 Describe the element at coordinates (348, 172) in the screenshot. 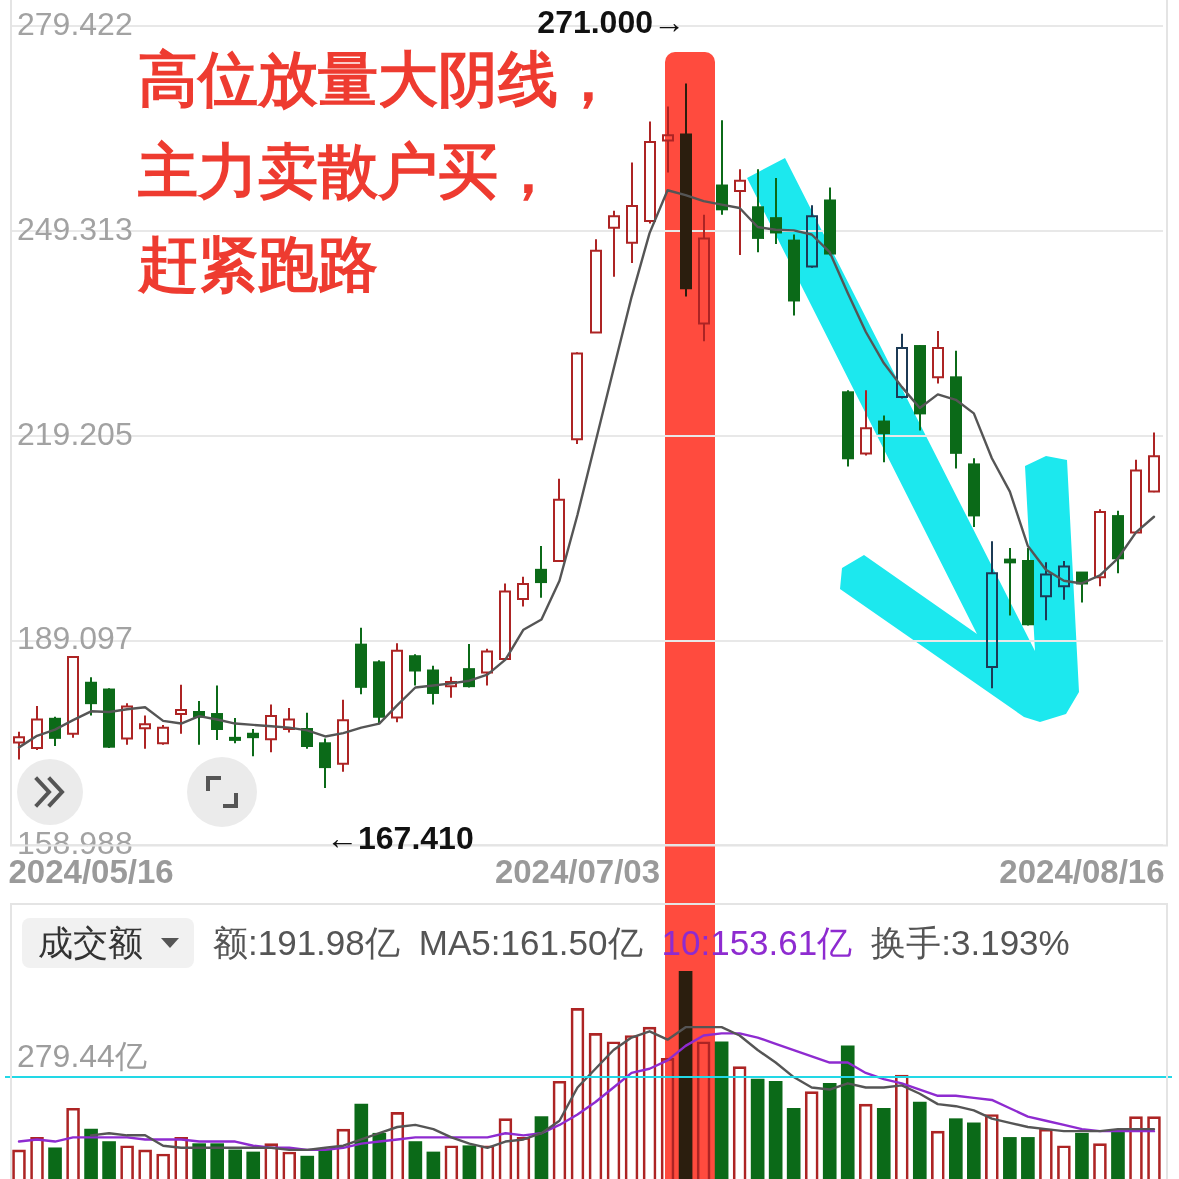

I see `annotation: 主力卖散户买，` at that location.